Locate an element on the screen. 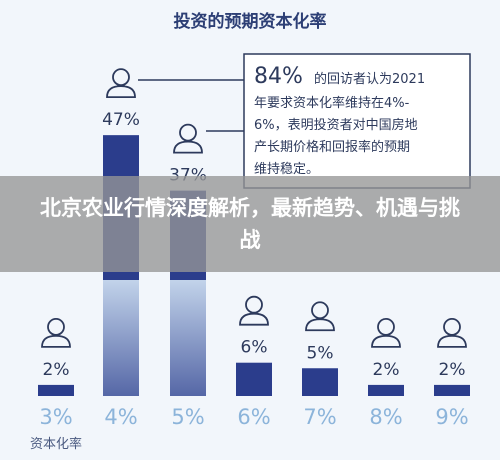  bar-group: 5% is located at coordinates (320, 348).